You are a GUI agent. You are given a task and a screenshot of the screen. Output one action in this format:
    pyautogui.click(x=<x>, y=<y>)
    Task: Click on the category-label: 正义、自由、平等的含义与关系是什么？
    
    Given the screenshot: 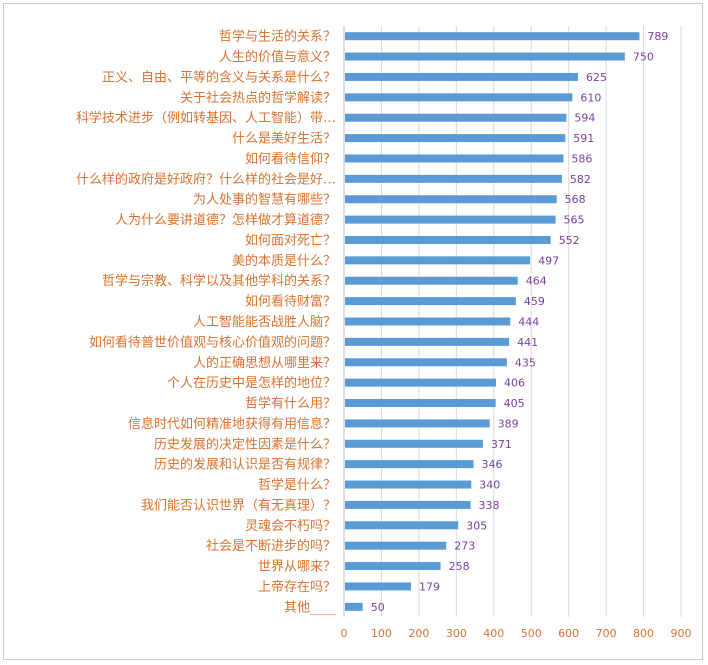 What is the action you would take?
    pyautogui.click(x=219, y=77)
    